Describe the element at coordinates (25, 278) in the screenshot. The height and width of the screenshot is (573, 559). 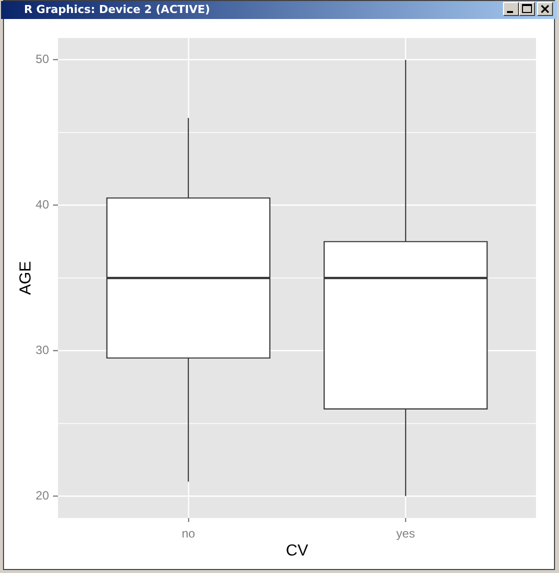
I see `y-axis-title: AGE` at that location.